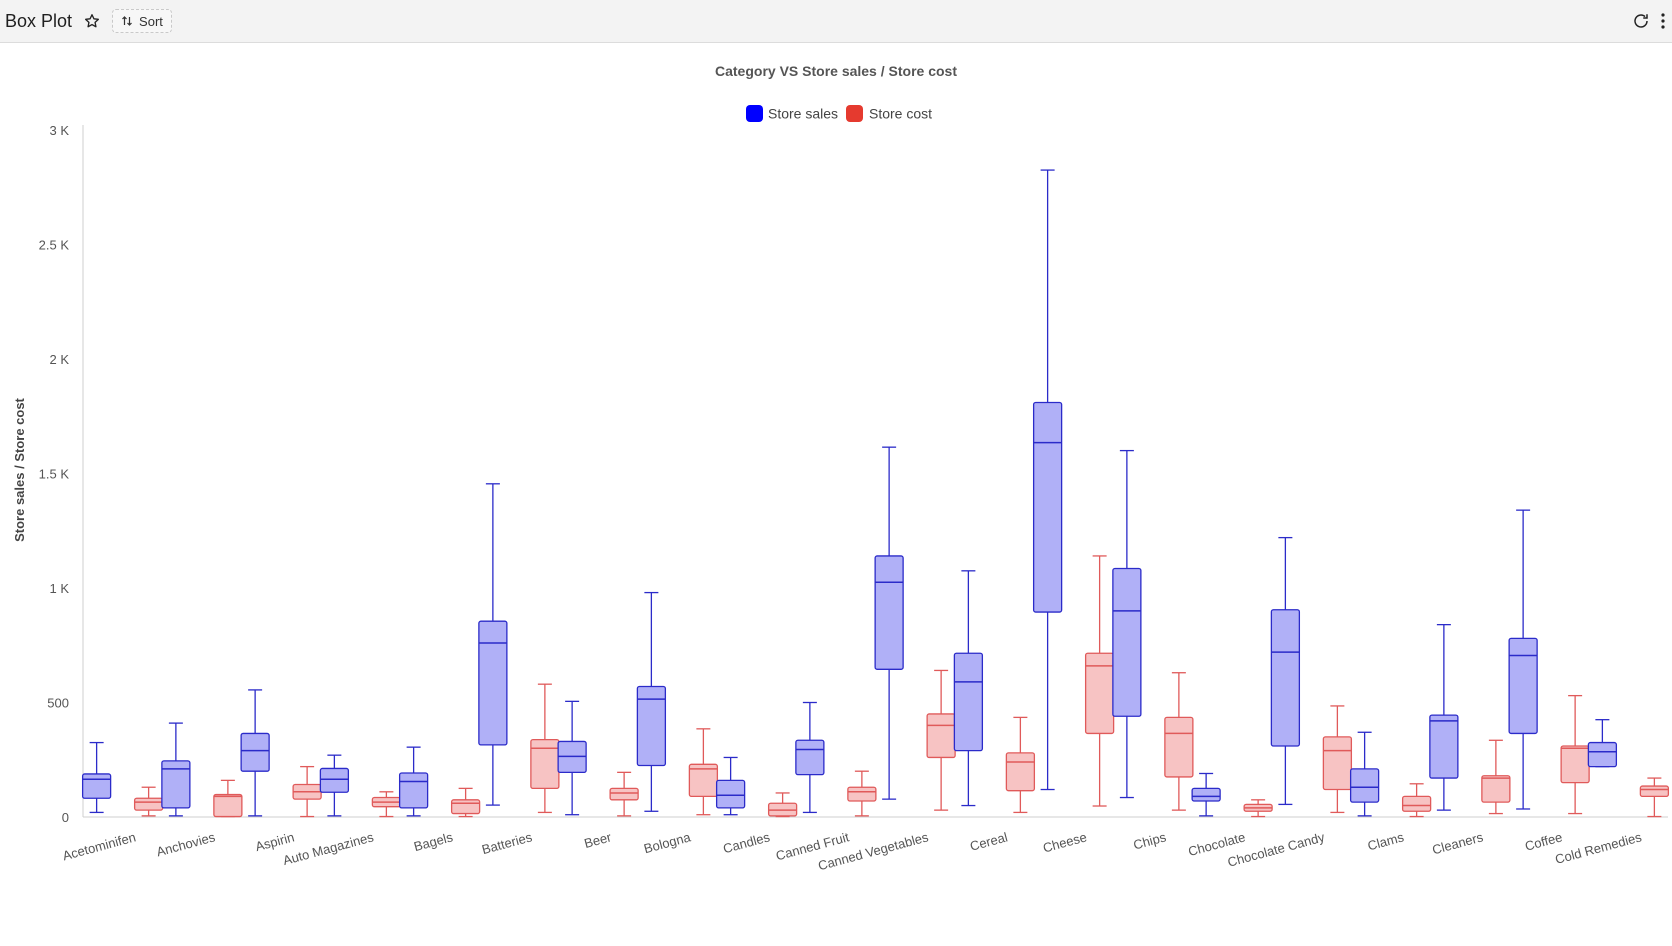 This screenshot has height=946, width=1672. What do you see at coordinates (836, 71) in the screenshot?
I see `chart-title: Category VS Store sales / Store cost` at bounding box center [836, 71].